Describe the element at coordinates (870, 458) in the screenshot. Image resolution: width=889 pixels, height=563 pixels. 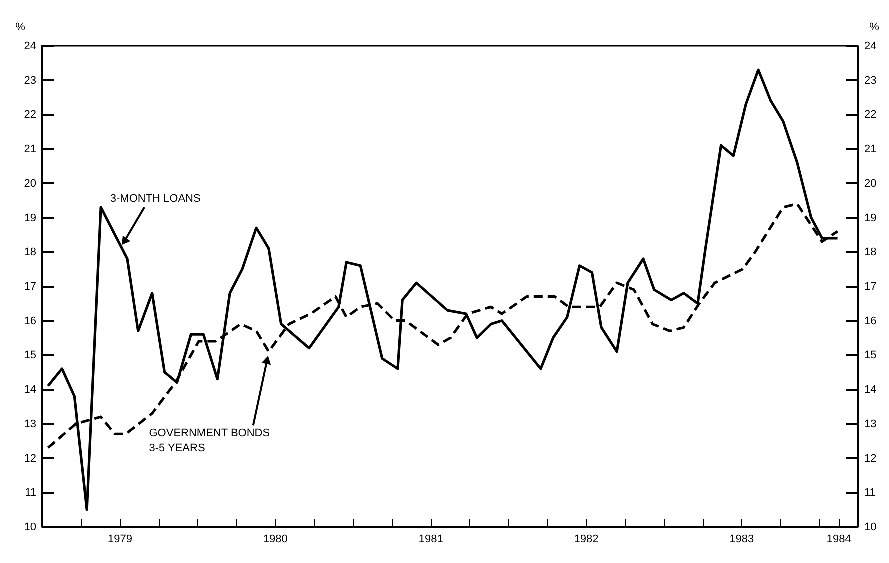
I see `y2-tick-label: 12` at that location.